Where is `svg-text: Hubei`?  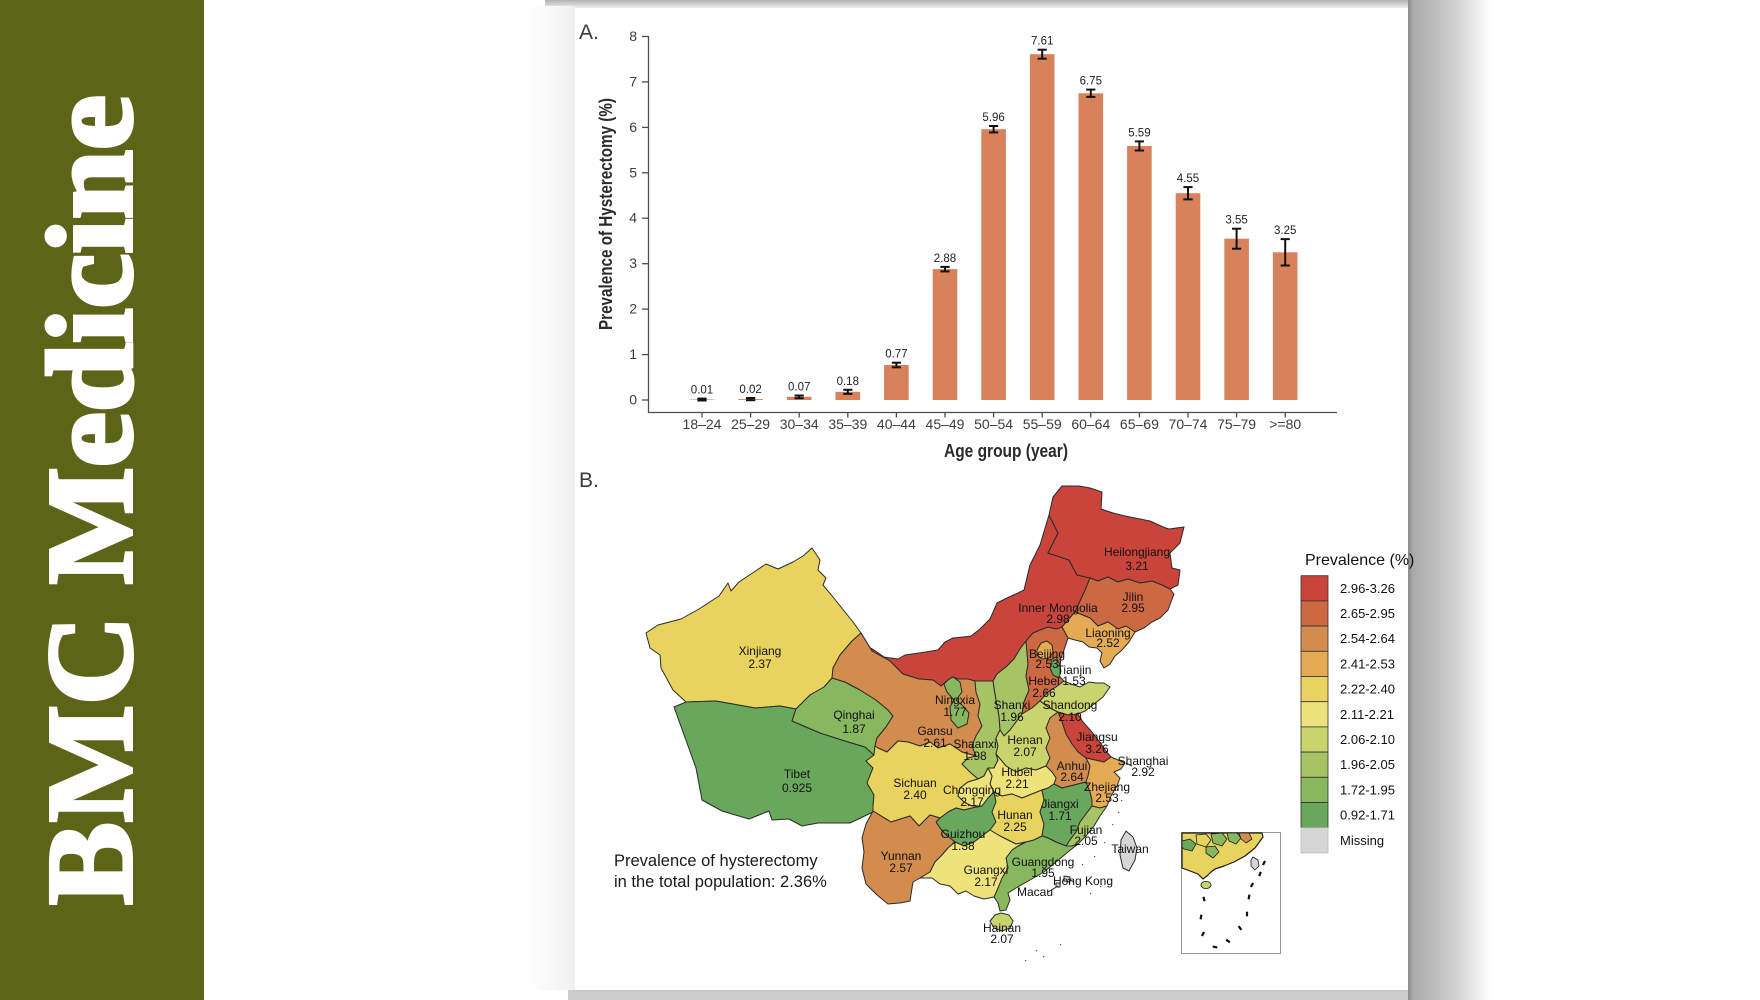 svg-text: Hubei is located at coordinates (1016, 772).